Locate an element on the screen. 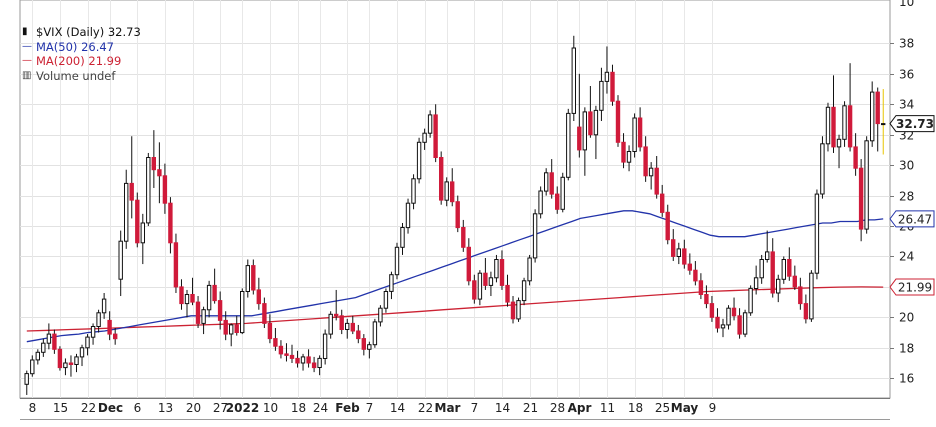 The width and height of the screenshot is (936, 427). x-tick-label: 6 is located at coordinates (138, 408).